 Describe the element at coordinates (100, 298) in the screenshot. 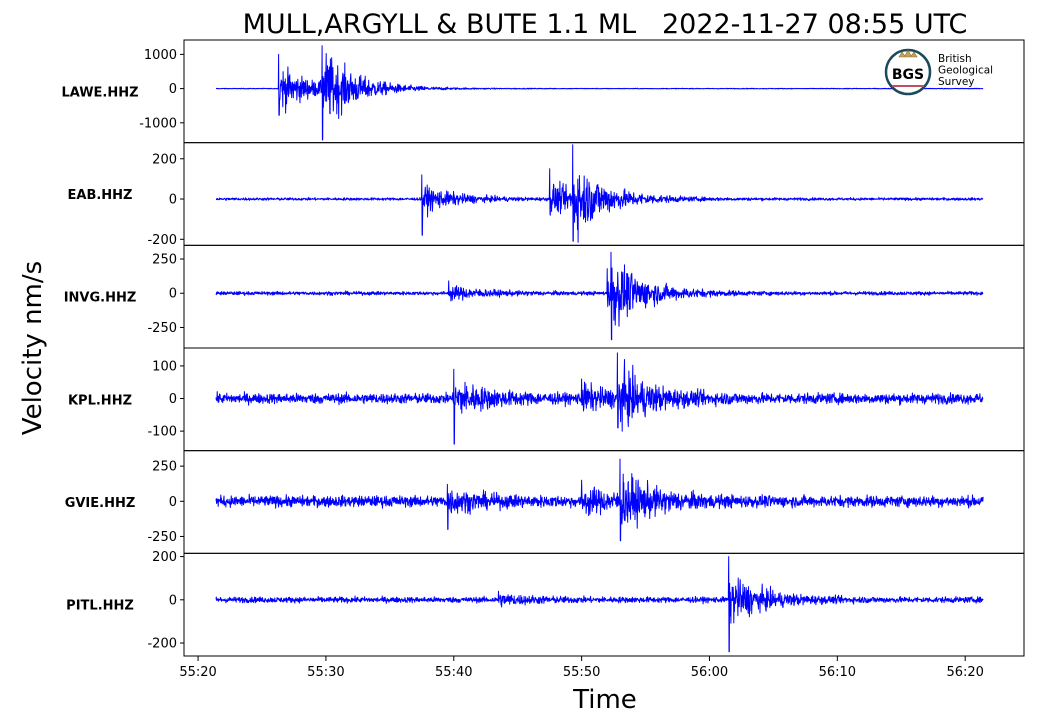

I see `station-label: INVG.HHZ` at that location.